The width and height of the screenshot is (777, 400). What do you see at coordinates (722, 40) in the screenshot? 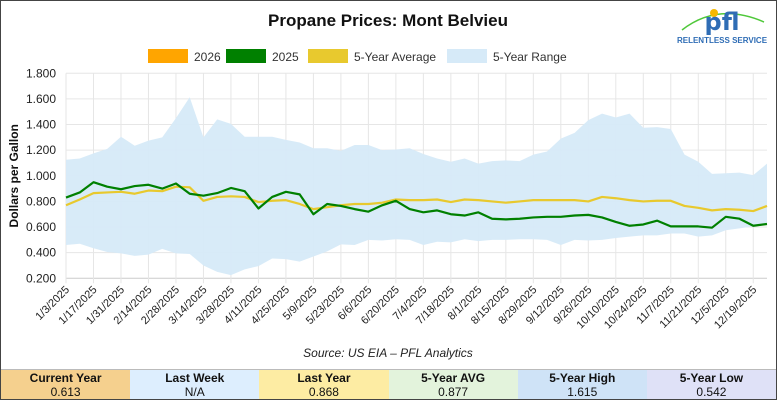
I see `logo-tagline: RELENTLESS SERVICE` at bounding box center [722, 40].